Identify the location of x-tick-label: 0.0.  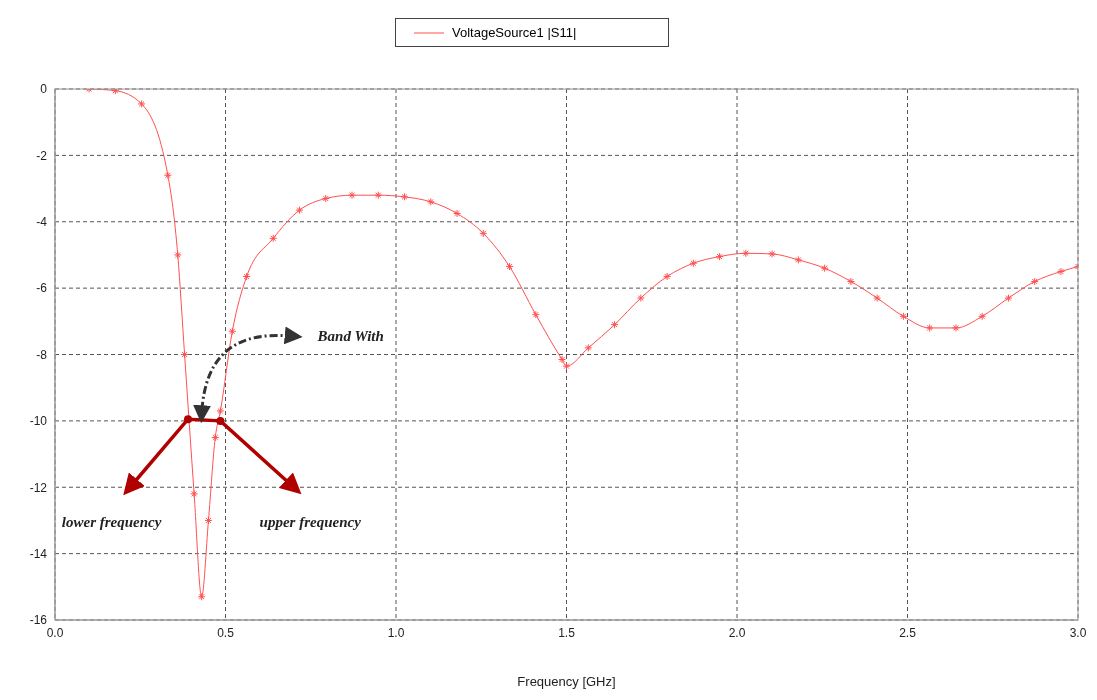
(55, 632).